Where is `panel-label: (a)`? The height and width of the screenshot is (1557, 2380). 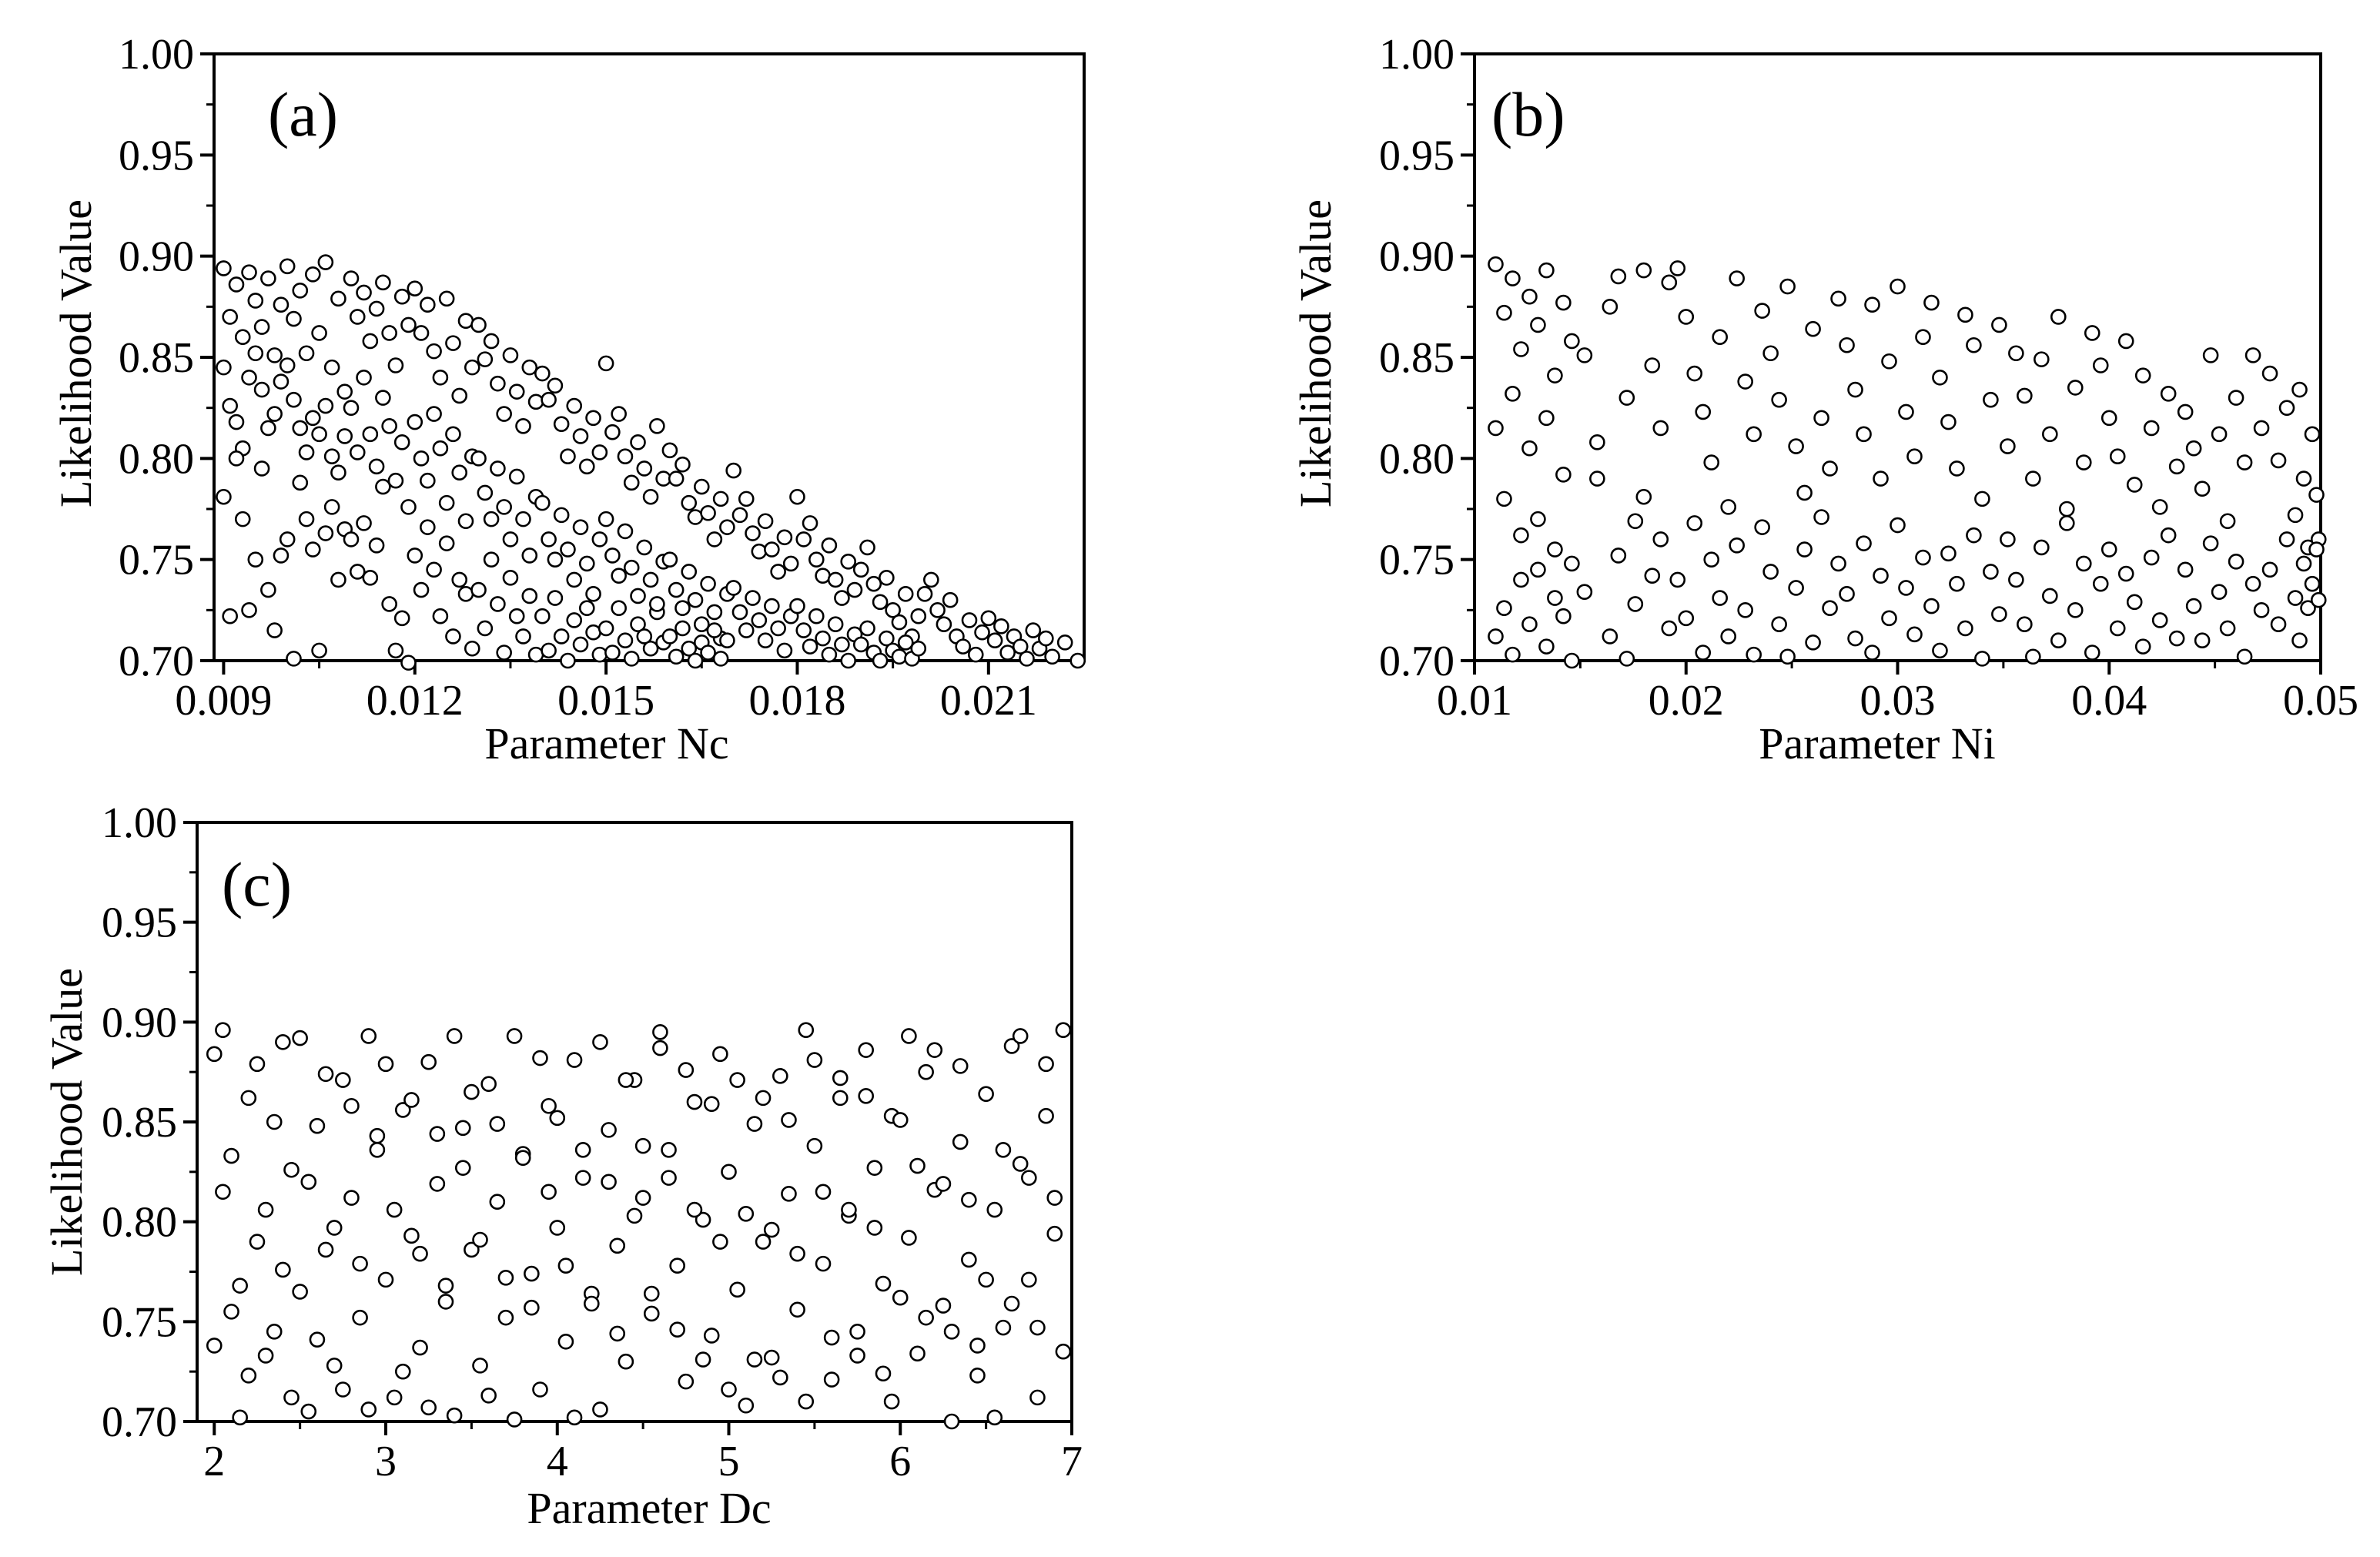 panel-label: (a) is located at coordinates (303, 114).